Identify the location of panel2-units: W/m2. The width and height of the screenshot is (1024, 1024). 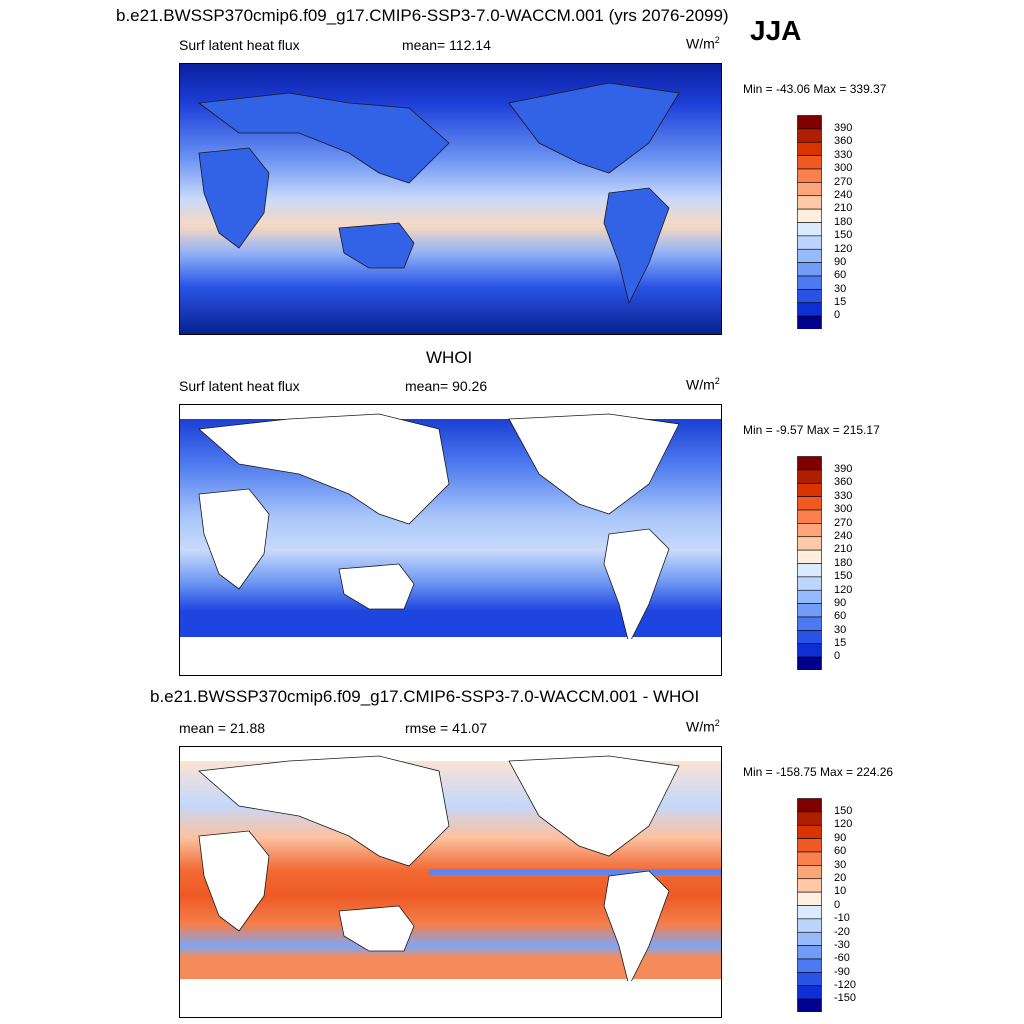
(703, 384).